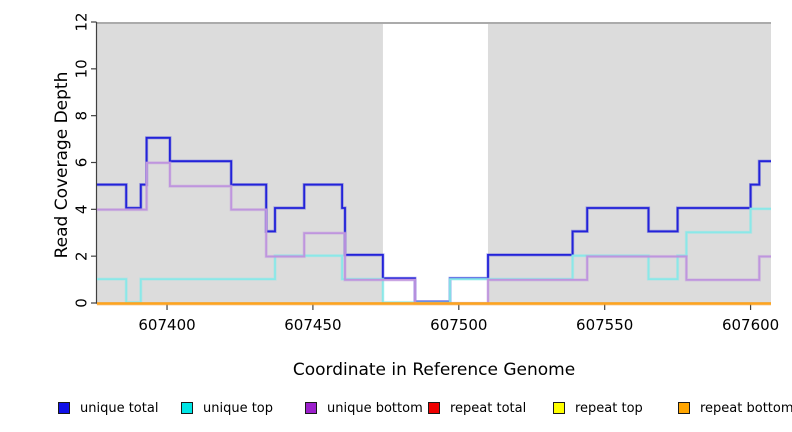 This screenshot has height=432, width=792. Describe the element at coordinates (435, 163) in the screenshot. I see `coverage-gap-band` at that location.